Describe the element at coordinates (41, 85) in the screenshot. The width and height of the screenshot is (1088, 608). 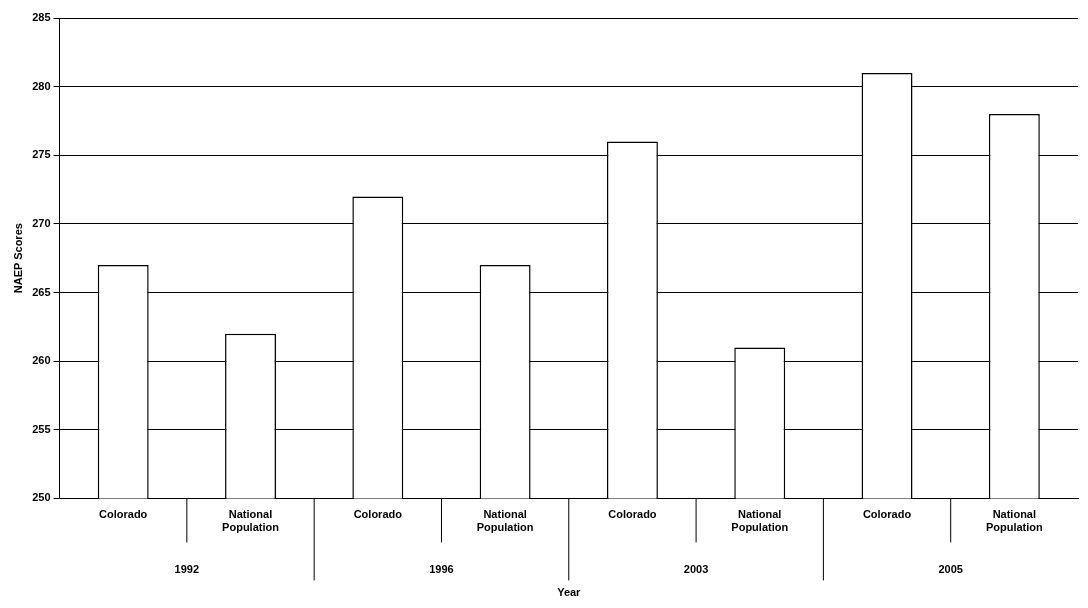
I see `y-tick-label: 280` at that location.